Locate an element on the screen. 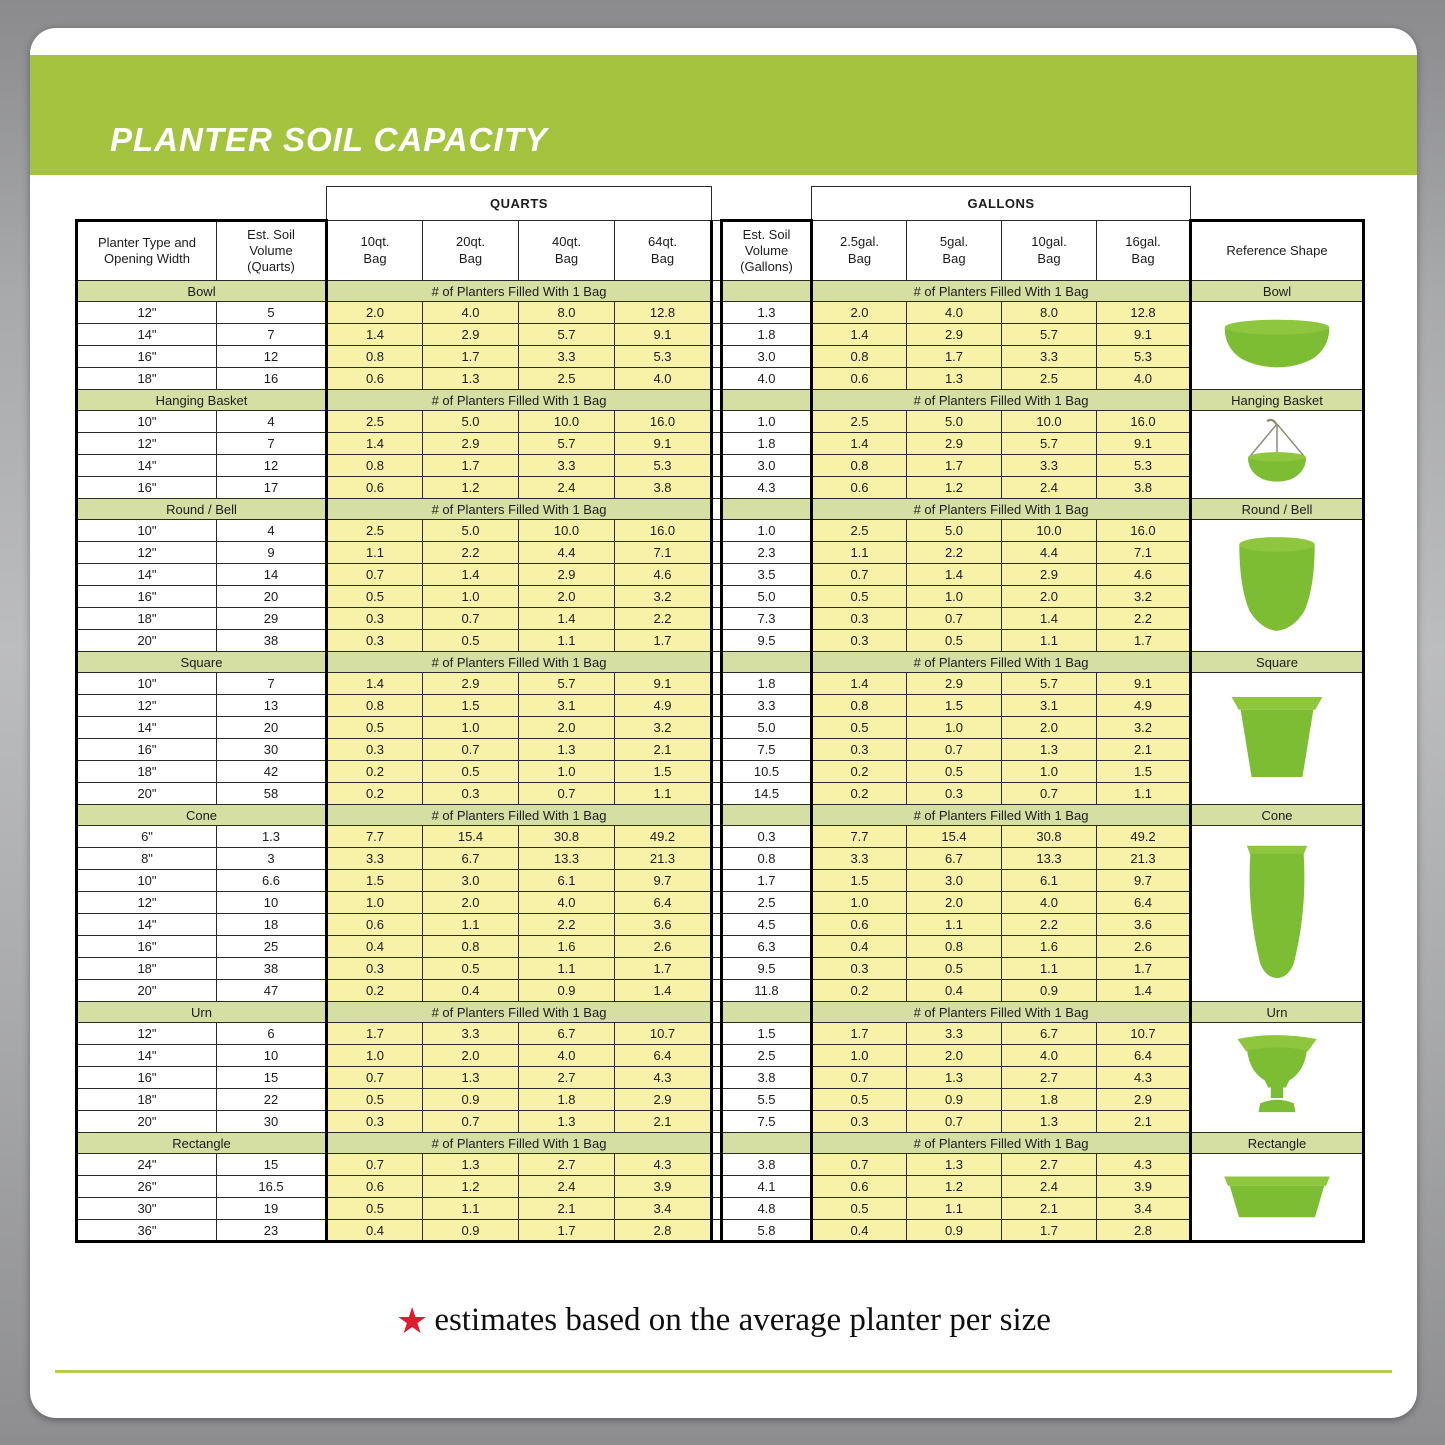 The image size is (1445, 1445). gallon-bag-count-cell: 2.2 is located at coordinates (1049, 924).